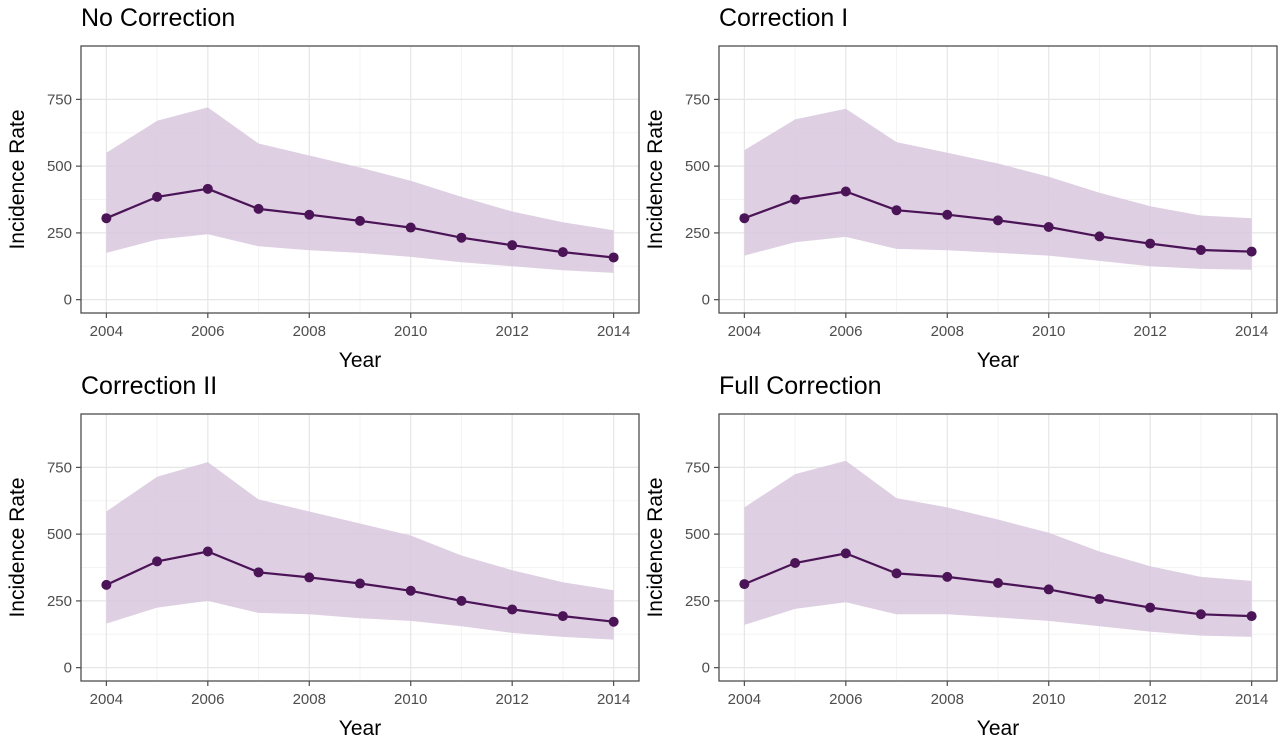 The image size is (1280, 739). Describe the element at coordinates (800, 386) in the screenshot. I see `panel-title: Full Correction` at that location.